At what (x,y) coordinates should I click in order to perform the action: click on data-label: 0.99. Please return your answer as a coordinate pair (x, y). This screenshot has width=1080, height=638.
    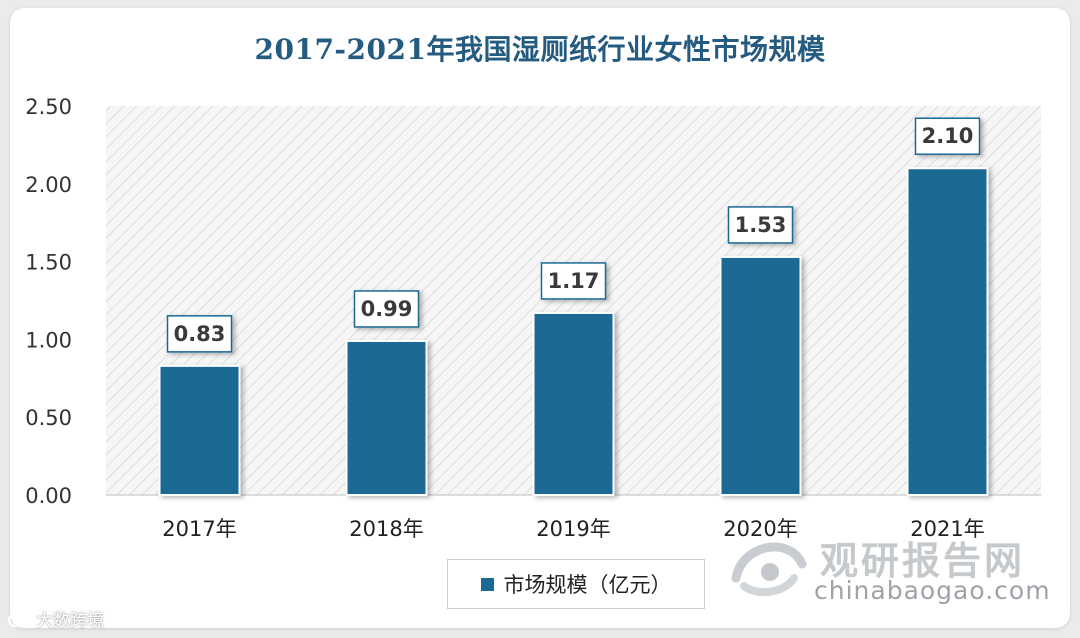
    Looking at the image, I should click on (387, 309).